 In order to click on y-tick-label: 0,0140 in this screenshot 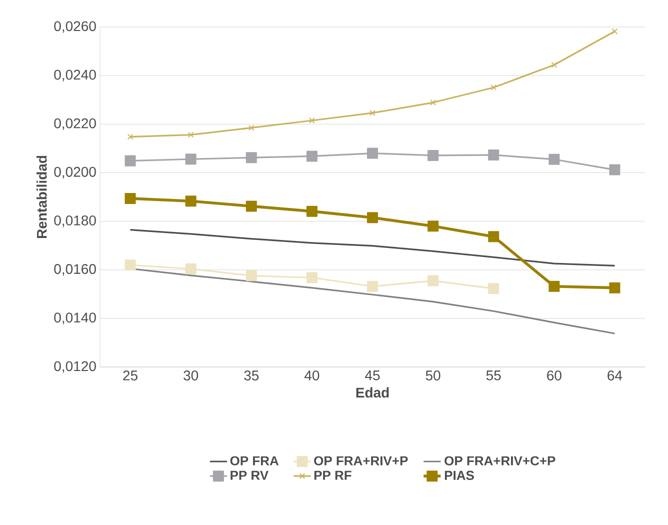, I will do `click(75, 318)`.